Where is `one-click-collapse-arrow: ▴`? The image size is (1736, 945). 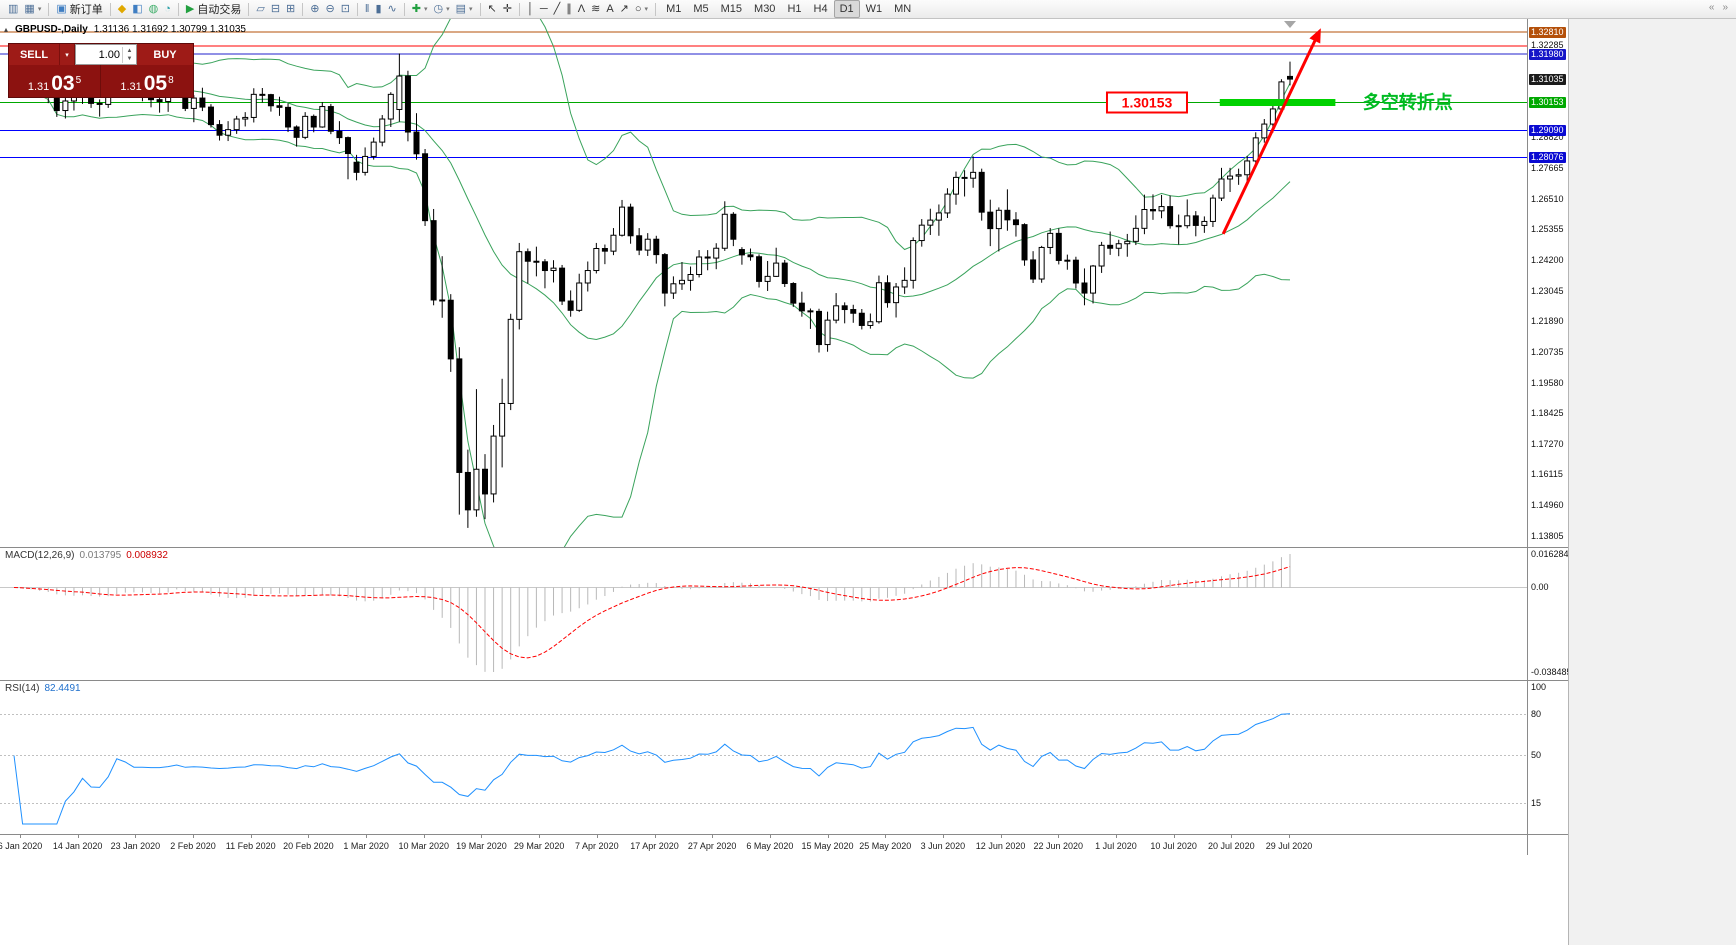 one-click-collapse-arrow: ▴ is located at coordinates (6, 29).